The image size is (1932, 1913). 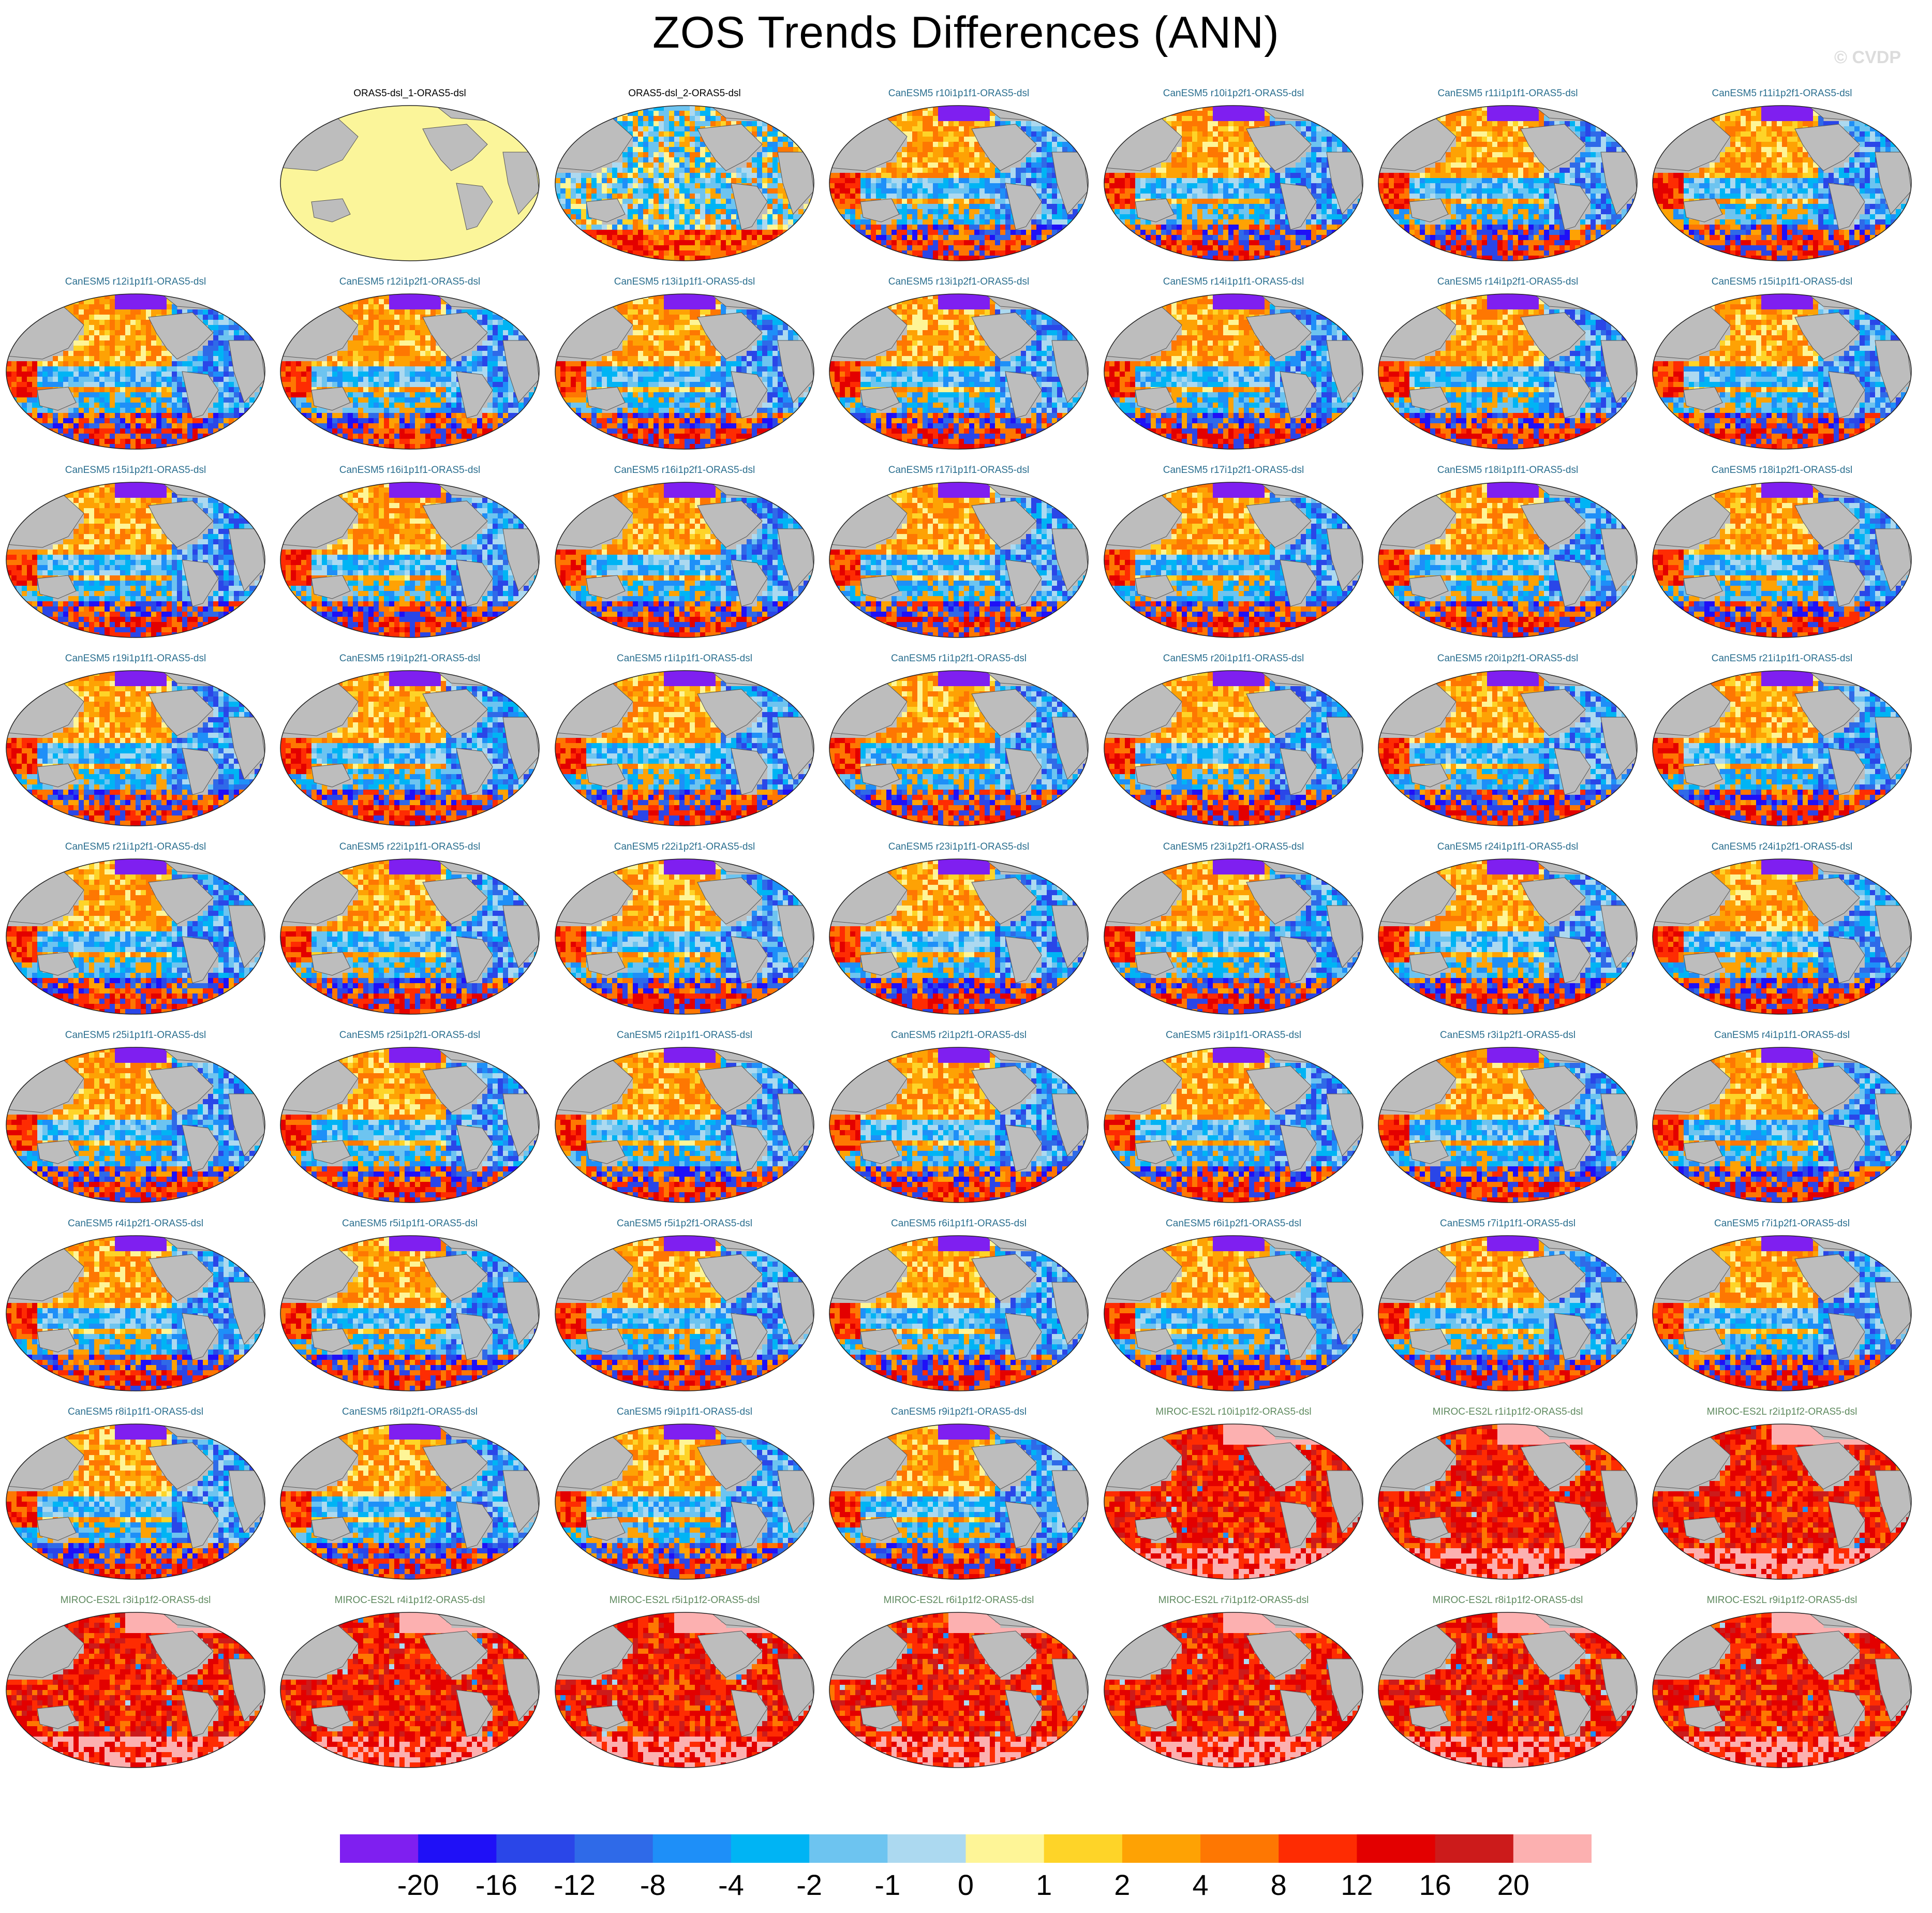 I want to click on panel-title: CanESM5 r8i1p1f1-ORAS5-dsl, so click(x=135, y=1412).